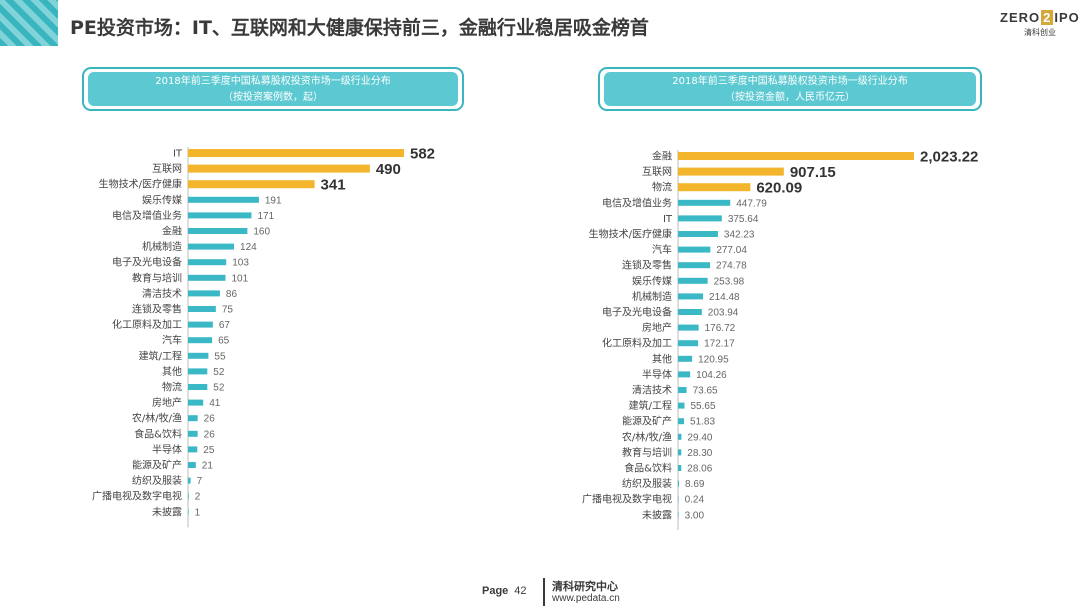  I want to click on left-chart-category-label: 生物技术/医疗健康, so click(140, 184).